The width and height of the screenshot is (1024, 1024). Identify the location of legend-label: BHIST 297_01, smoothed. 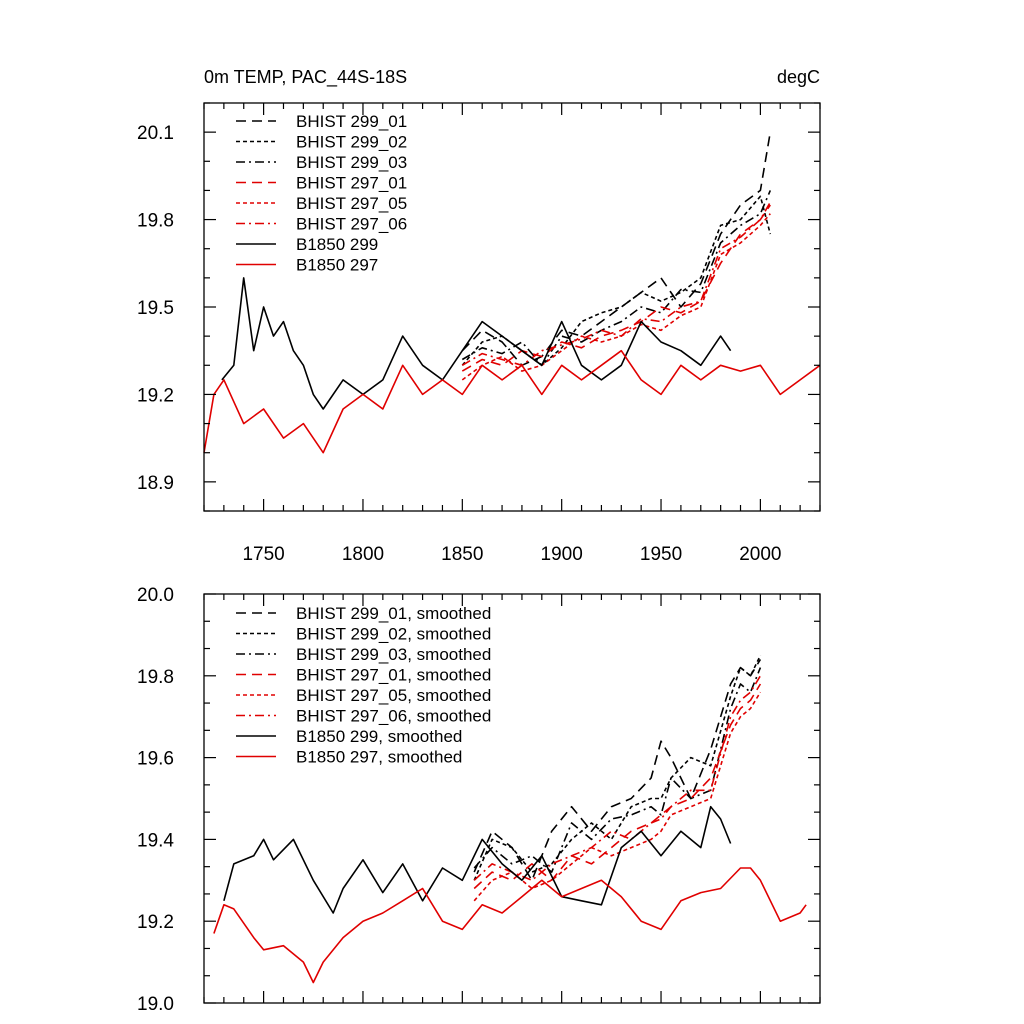
(393, 675).